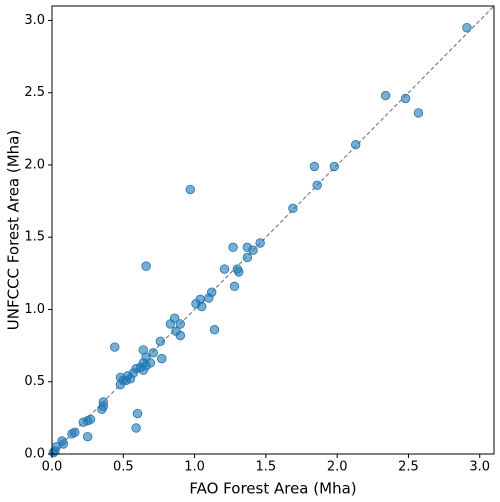  I want to click on x-axis-title: FAO Forest Area (Mha), so click(272, 489).